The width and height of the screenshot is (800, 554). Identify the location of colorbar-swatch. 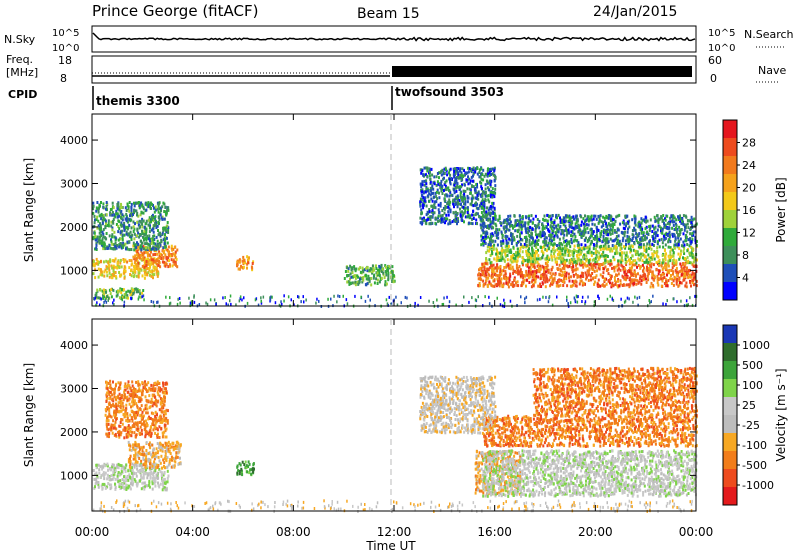
(730, 219).